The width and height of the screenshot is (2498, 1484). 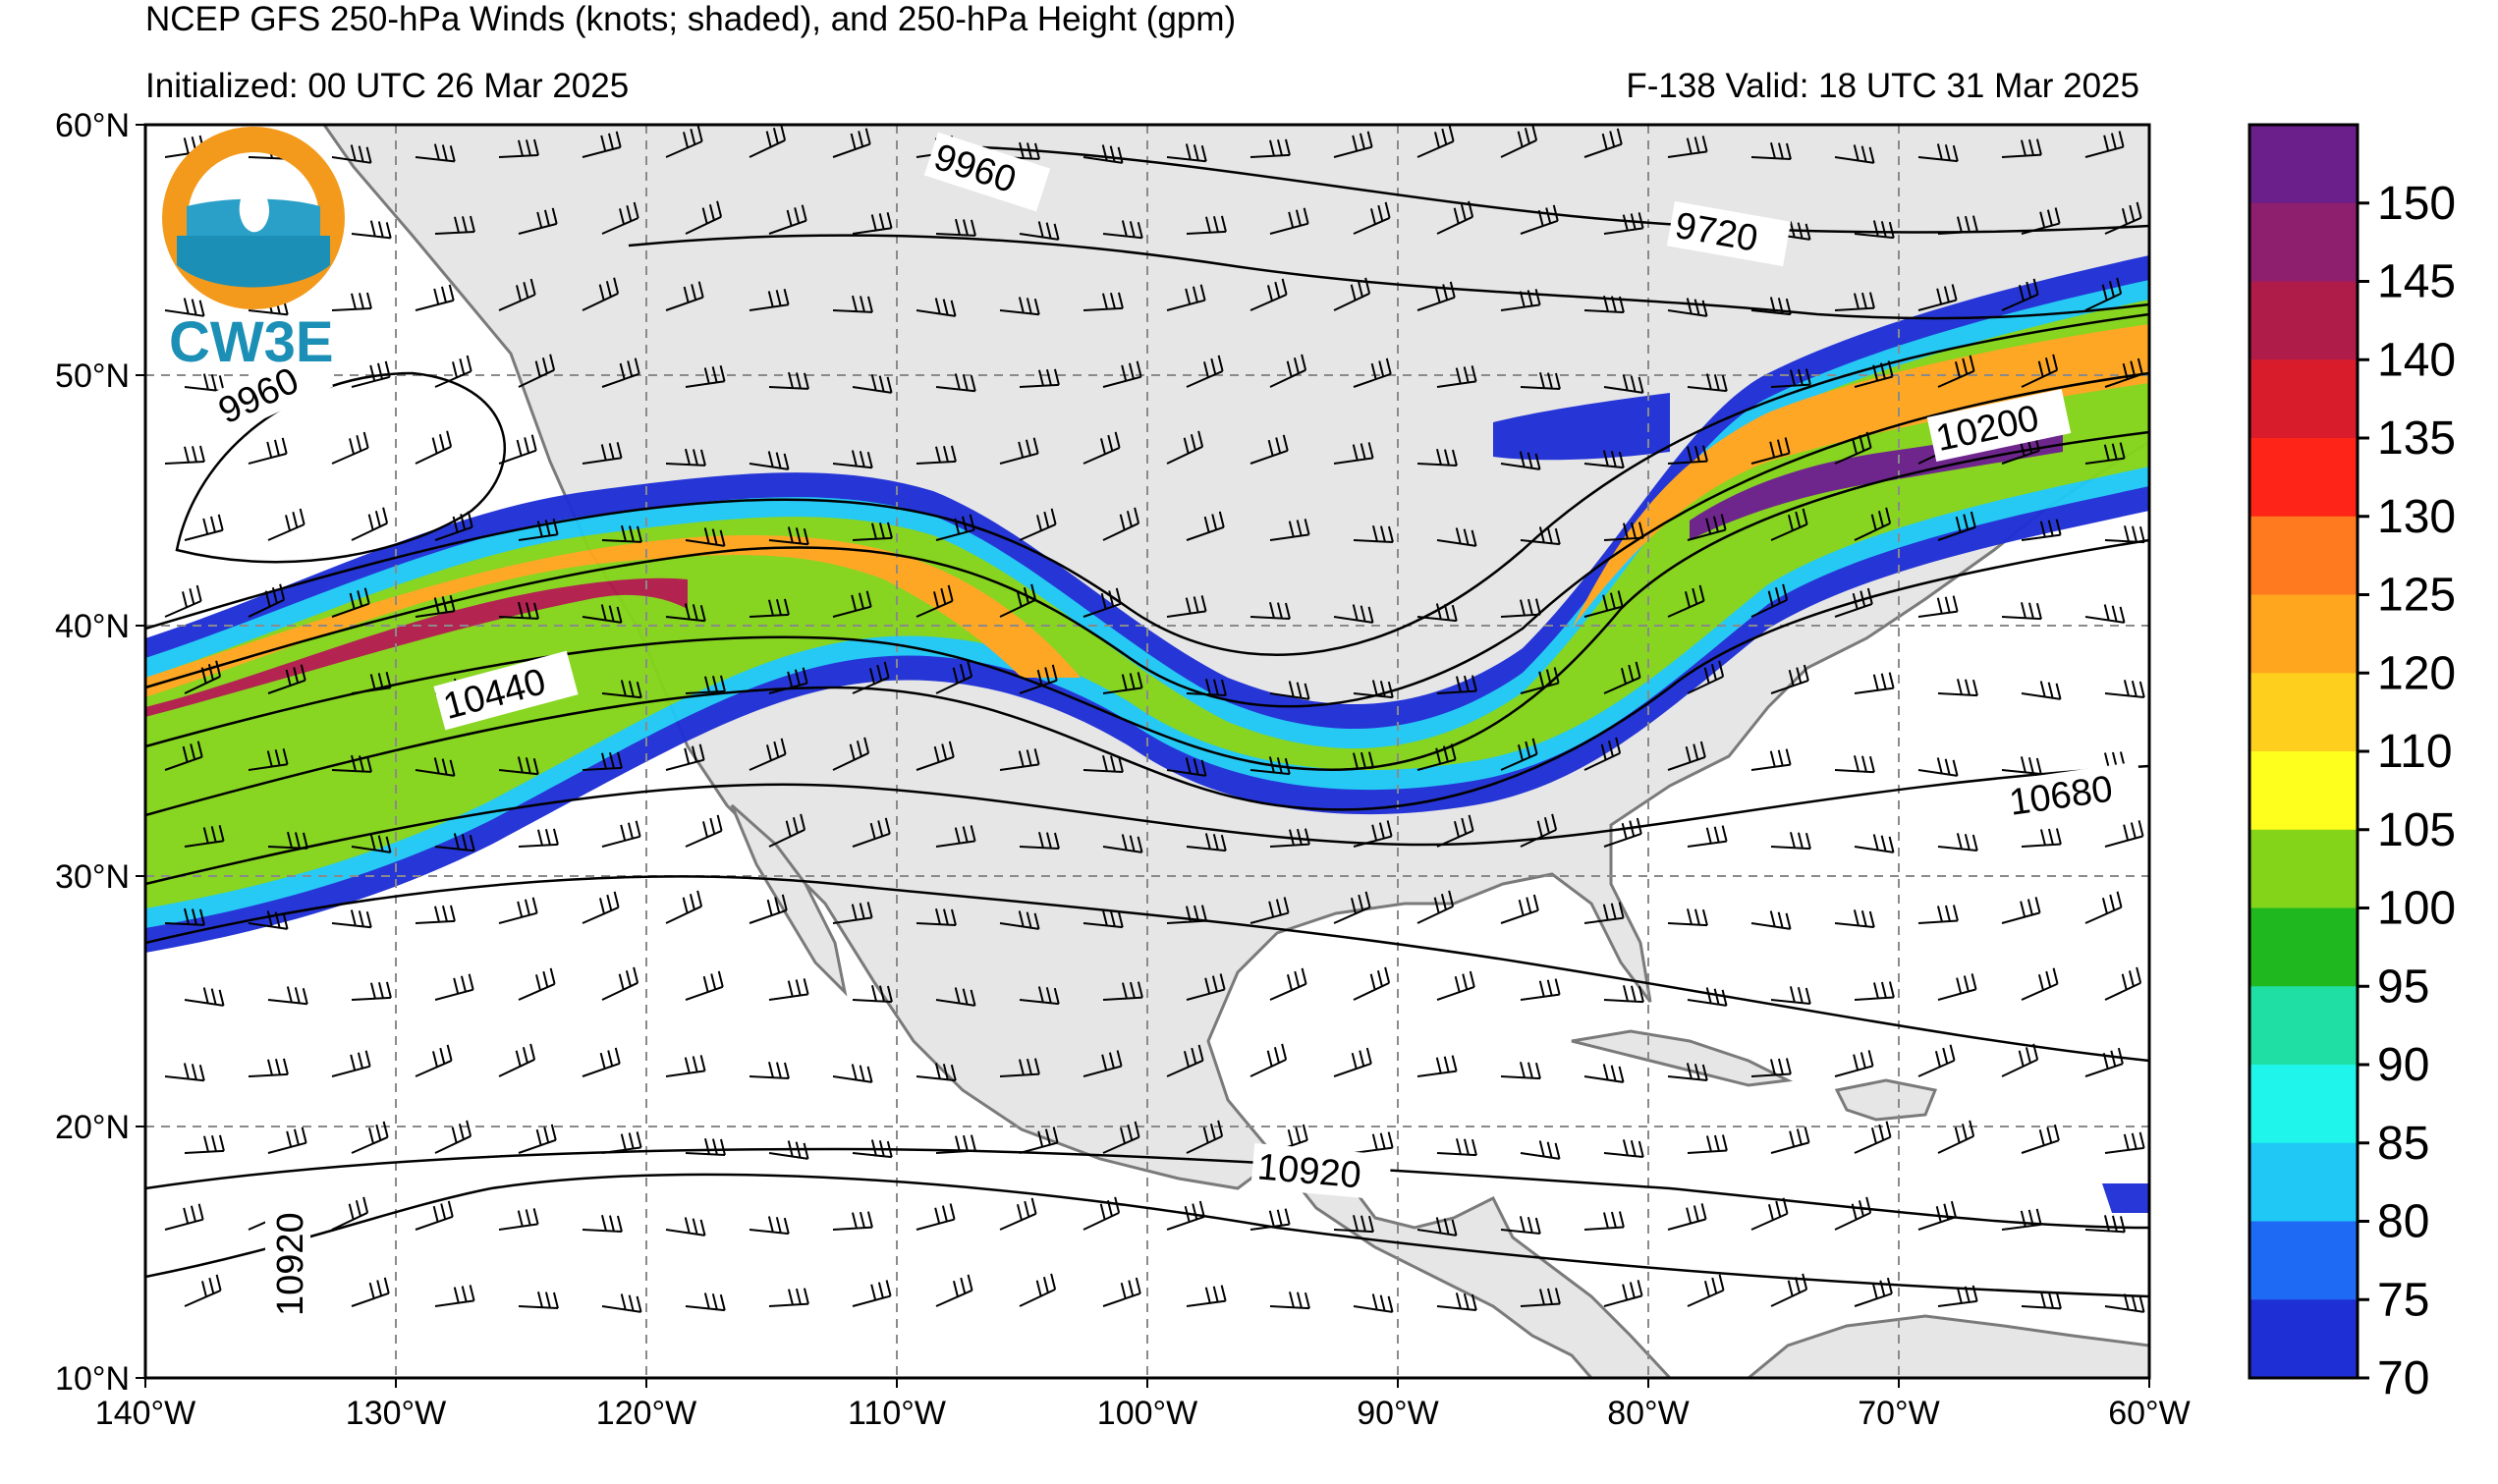 I want to click on colorbar-label: 135, so click(x=2416, y=438).